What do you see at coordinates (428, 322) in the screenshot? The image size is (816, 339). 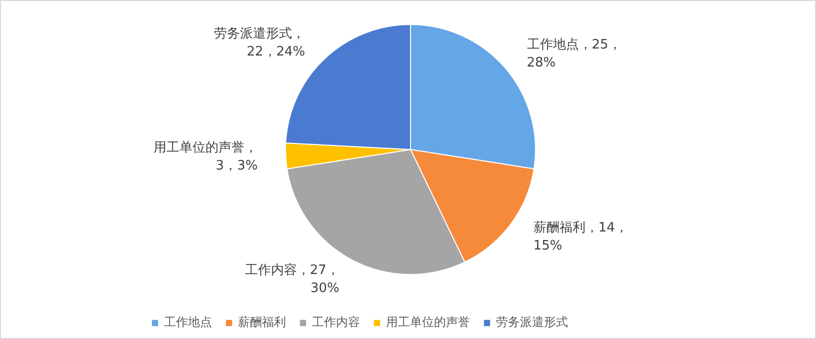 I see `legend-label: 用工单位的声誉` at bounding box center [428, 322].